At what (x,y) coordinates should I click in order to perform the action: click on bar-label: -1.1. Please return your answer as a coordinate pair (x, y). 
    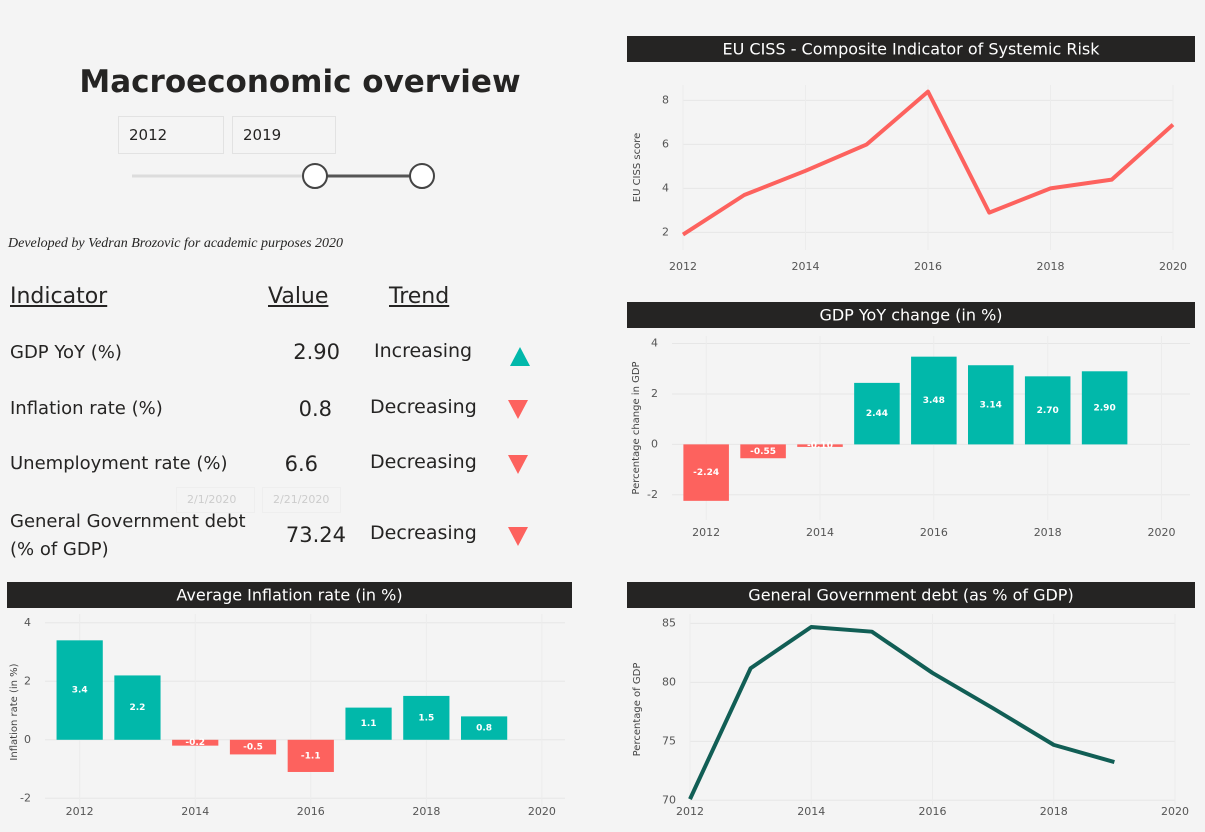
    Looking at the image, I should click on (311, 756).